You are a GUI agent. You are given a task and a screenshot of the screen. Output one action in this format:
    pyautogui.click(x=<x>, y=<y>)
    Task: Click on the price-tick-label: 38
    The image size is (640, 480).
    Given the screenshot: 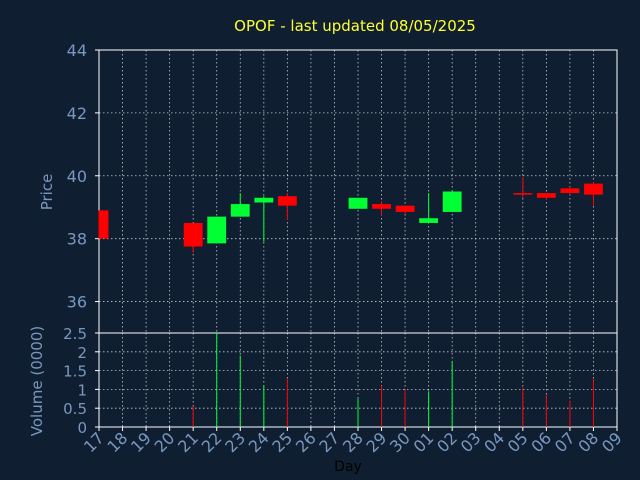 What is the action you would take?
    pyautogui.click(x=77, y=239)
    